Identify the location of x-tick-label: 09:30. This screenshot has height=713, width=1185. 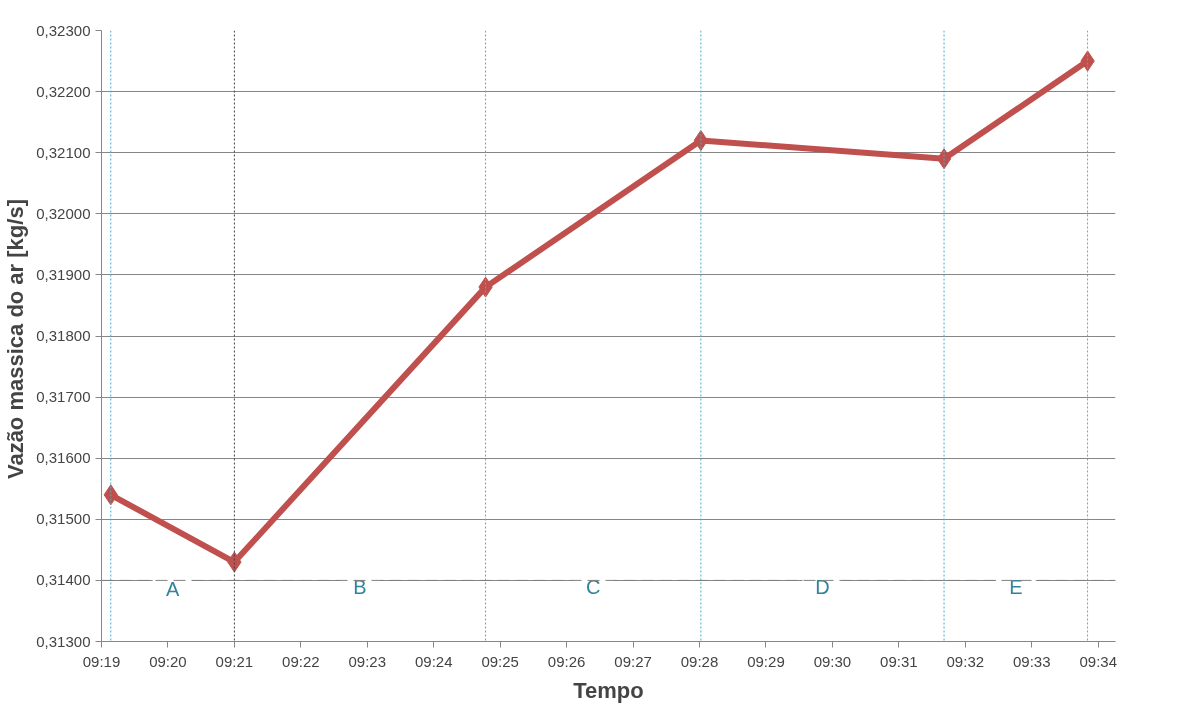
(832, 661).